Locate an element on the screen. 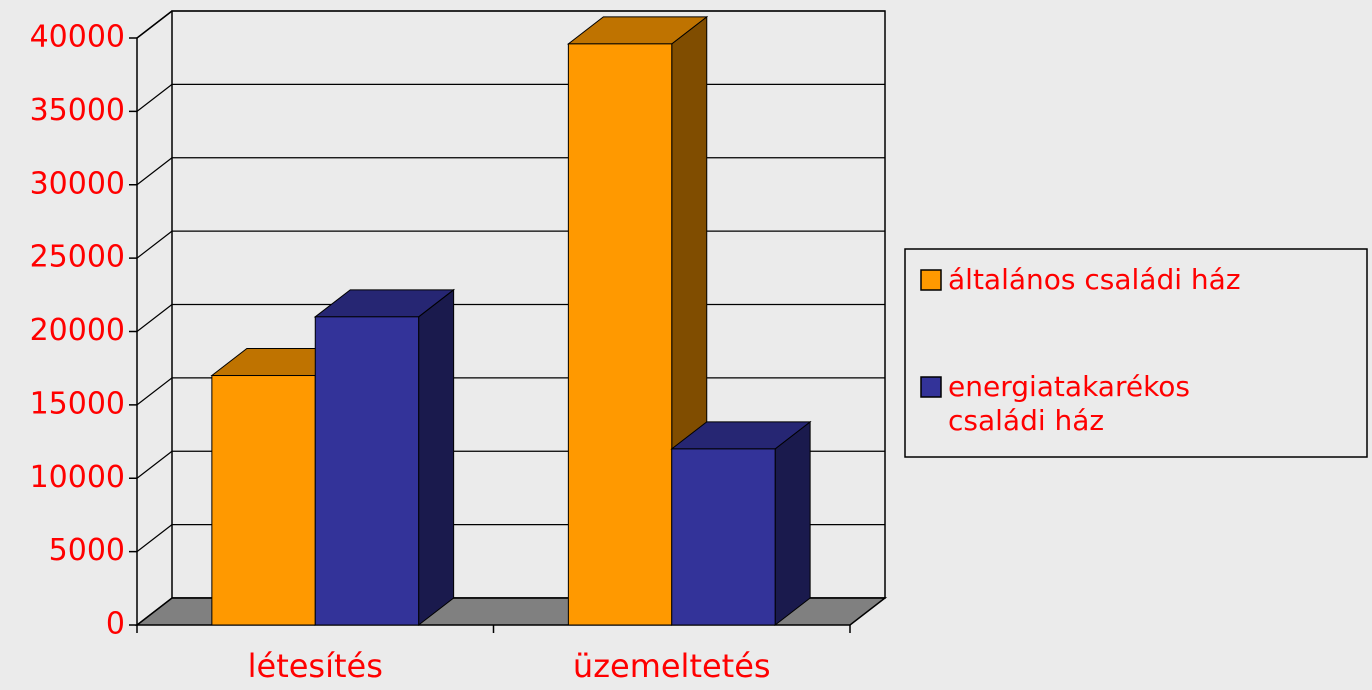 This screenshot has width=1372, height=690. legend-label: energiatakarékos családi ház is located at coordinates (1069, 403).